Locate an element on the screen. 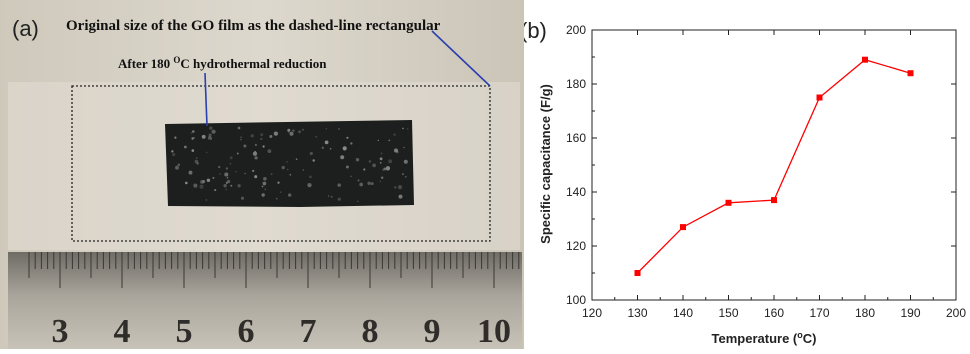  caption-reduction: After 180 OC hydrothermal reduction is located at coordinates (222, 63).